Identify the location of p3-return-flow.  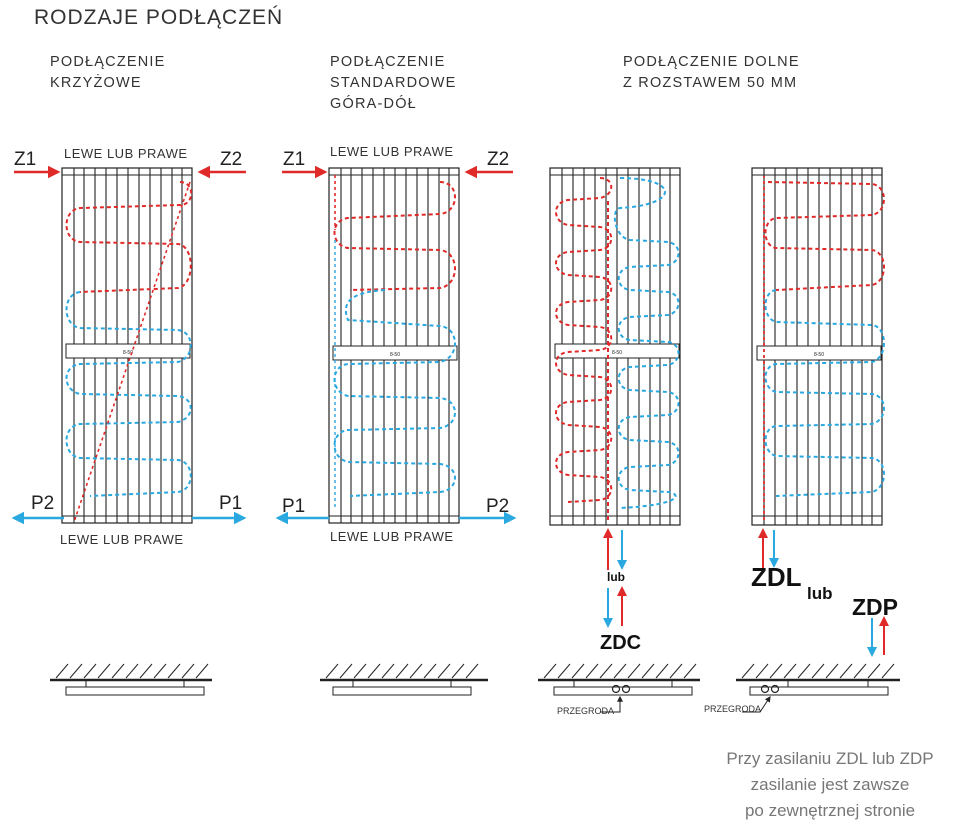
(646, 343).